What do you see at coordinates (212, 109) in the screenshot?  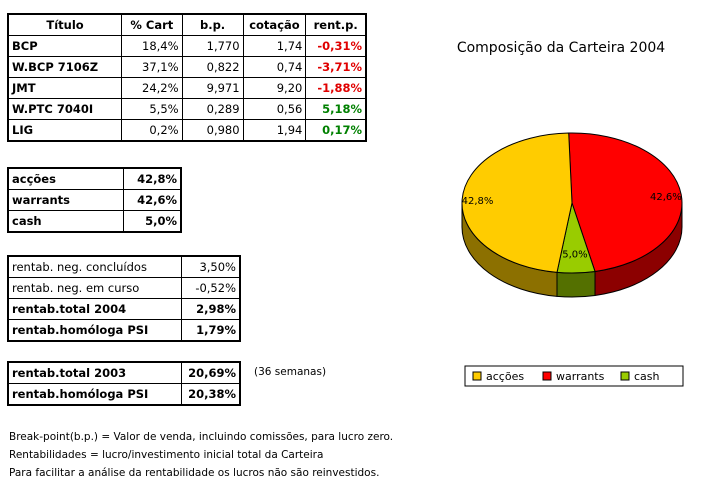 I see `holding-bp: 0,289` at bounding box center [212, 109].